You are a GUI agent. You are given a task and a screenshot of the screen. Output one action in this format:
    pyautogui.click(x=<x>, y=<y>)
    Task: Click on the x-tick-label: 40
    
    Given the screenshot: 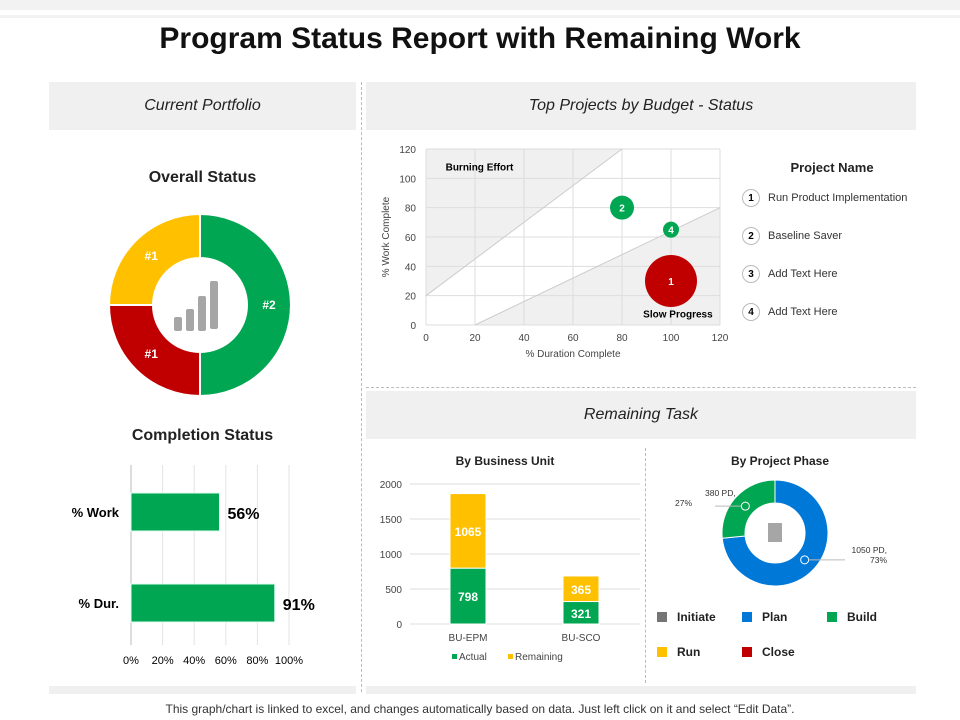 What is the action you would take?
    pyautogui.click(x=524, y=338)
    